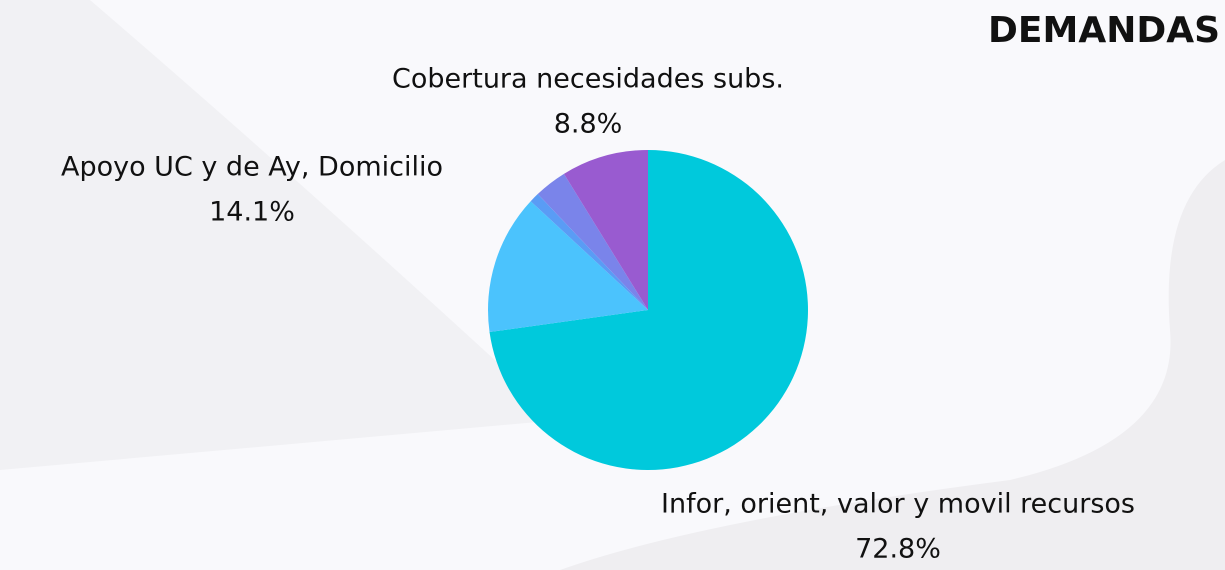  What do you see at coordinates (1104, 30) in the screenshot?
I see `chart-title: DEMANDAS` at bounding box center [1104, 30].